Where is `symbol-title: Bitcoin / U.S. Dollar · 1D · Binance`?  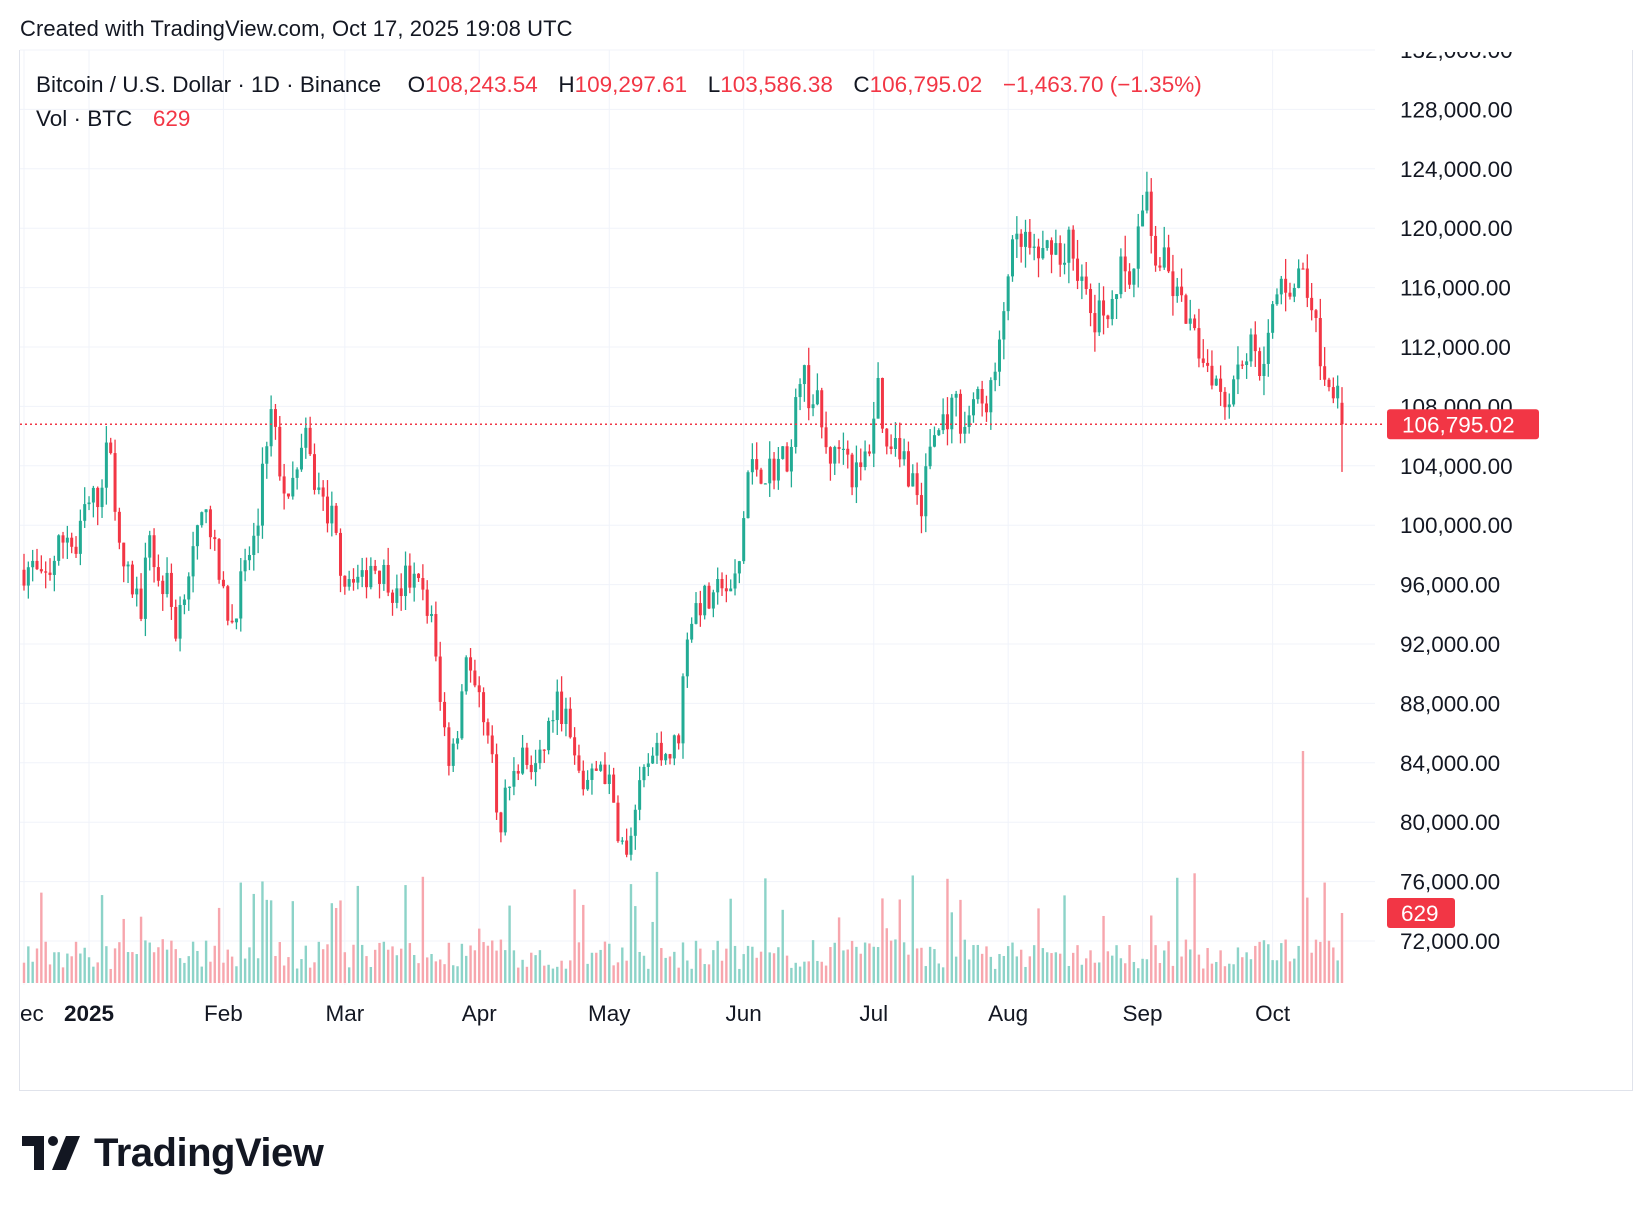 symbol-title: Bitcoin / U.S. Dollar · 1D · Binance is located at coordinates (209, 84).